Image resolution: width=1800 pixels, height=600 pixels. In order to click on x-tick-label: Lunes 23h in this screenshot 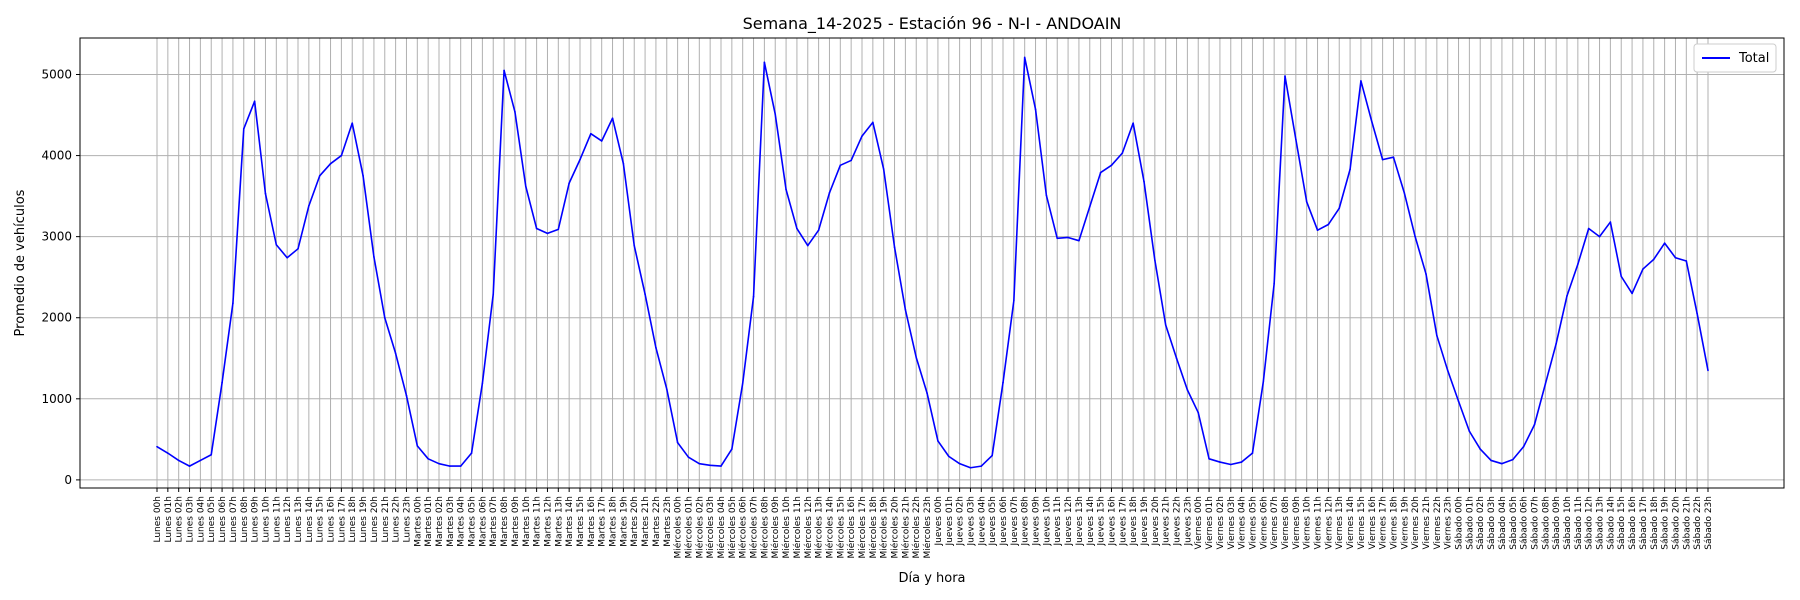, I will do `click(407, 519)`.